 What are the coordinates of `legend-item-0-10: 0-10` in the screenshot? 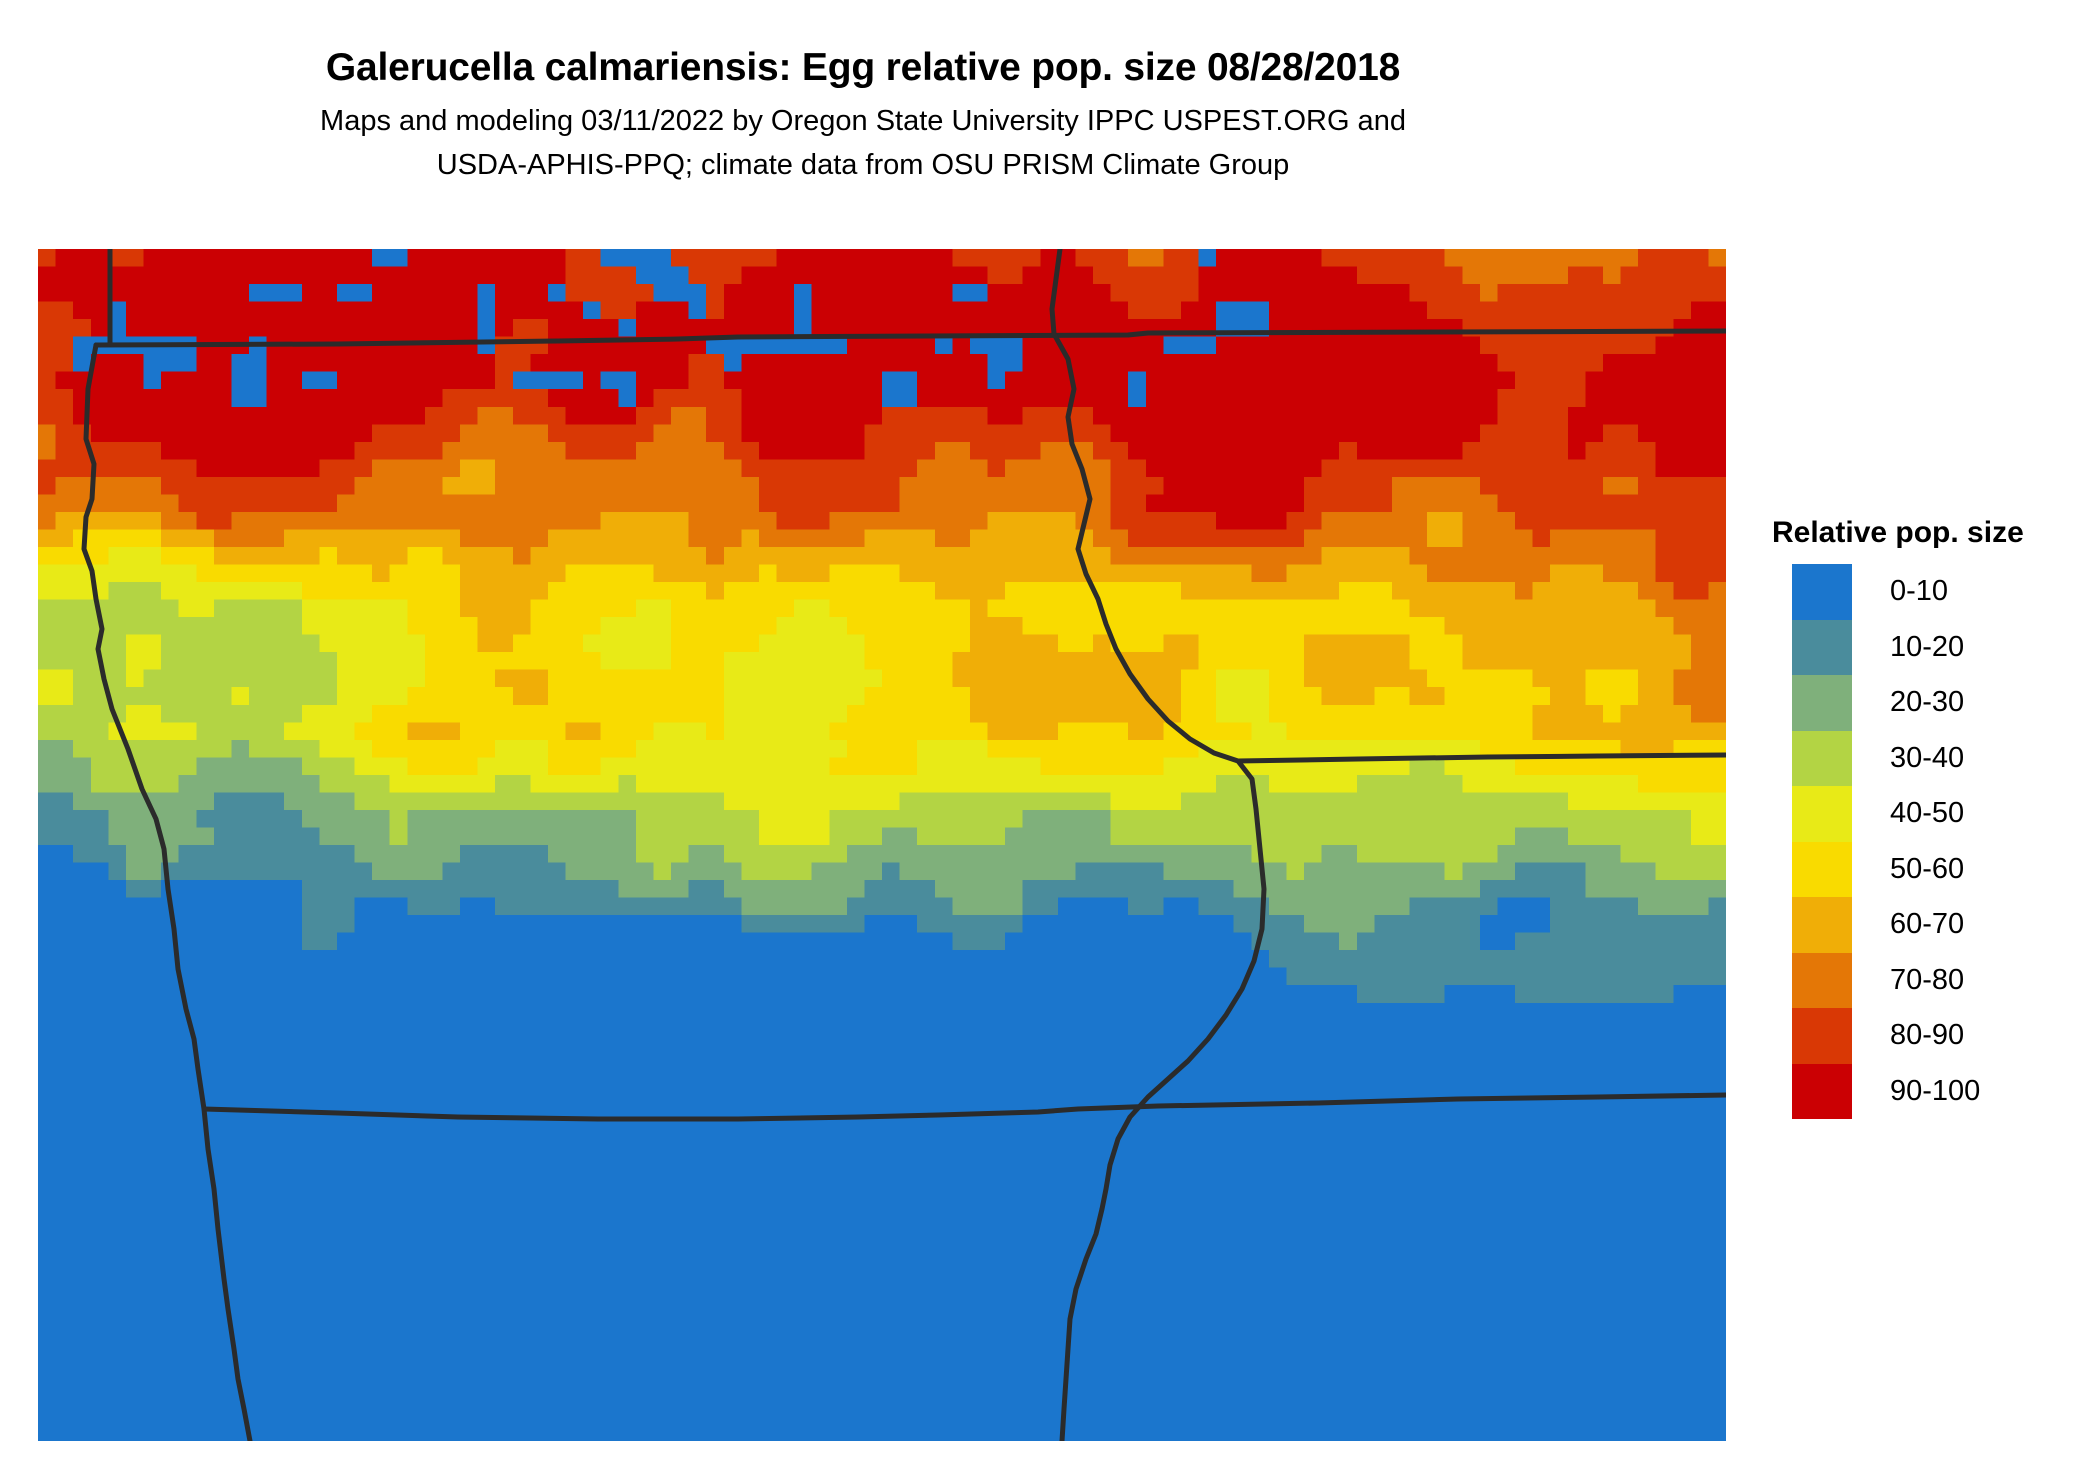 It's located at (1932, 592).